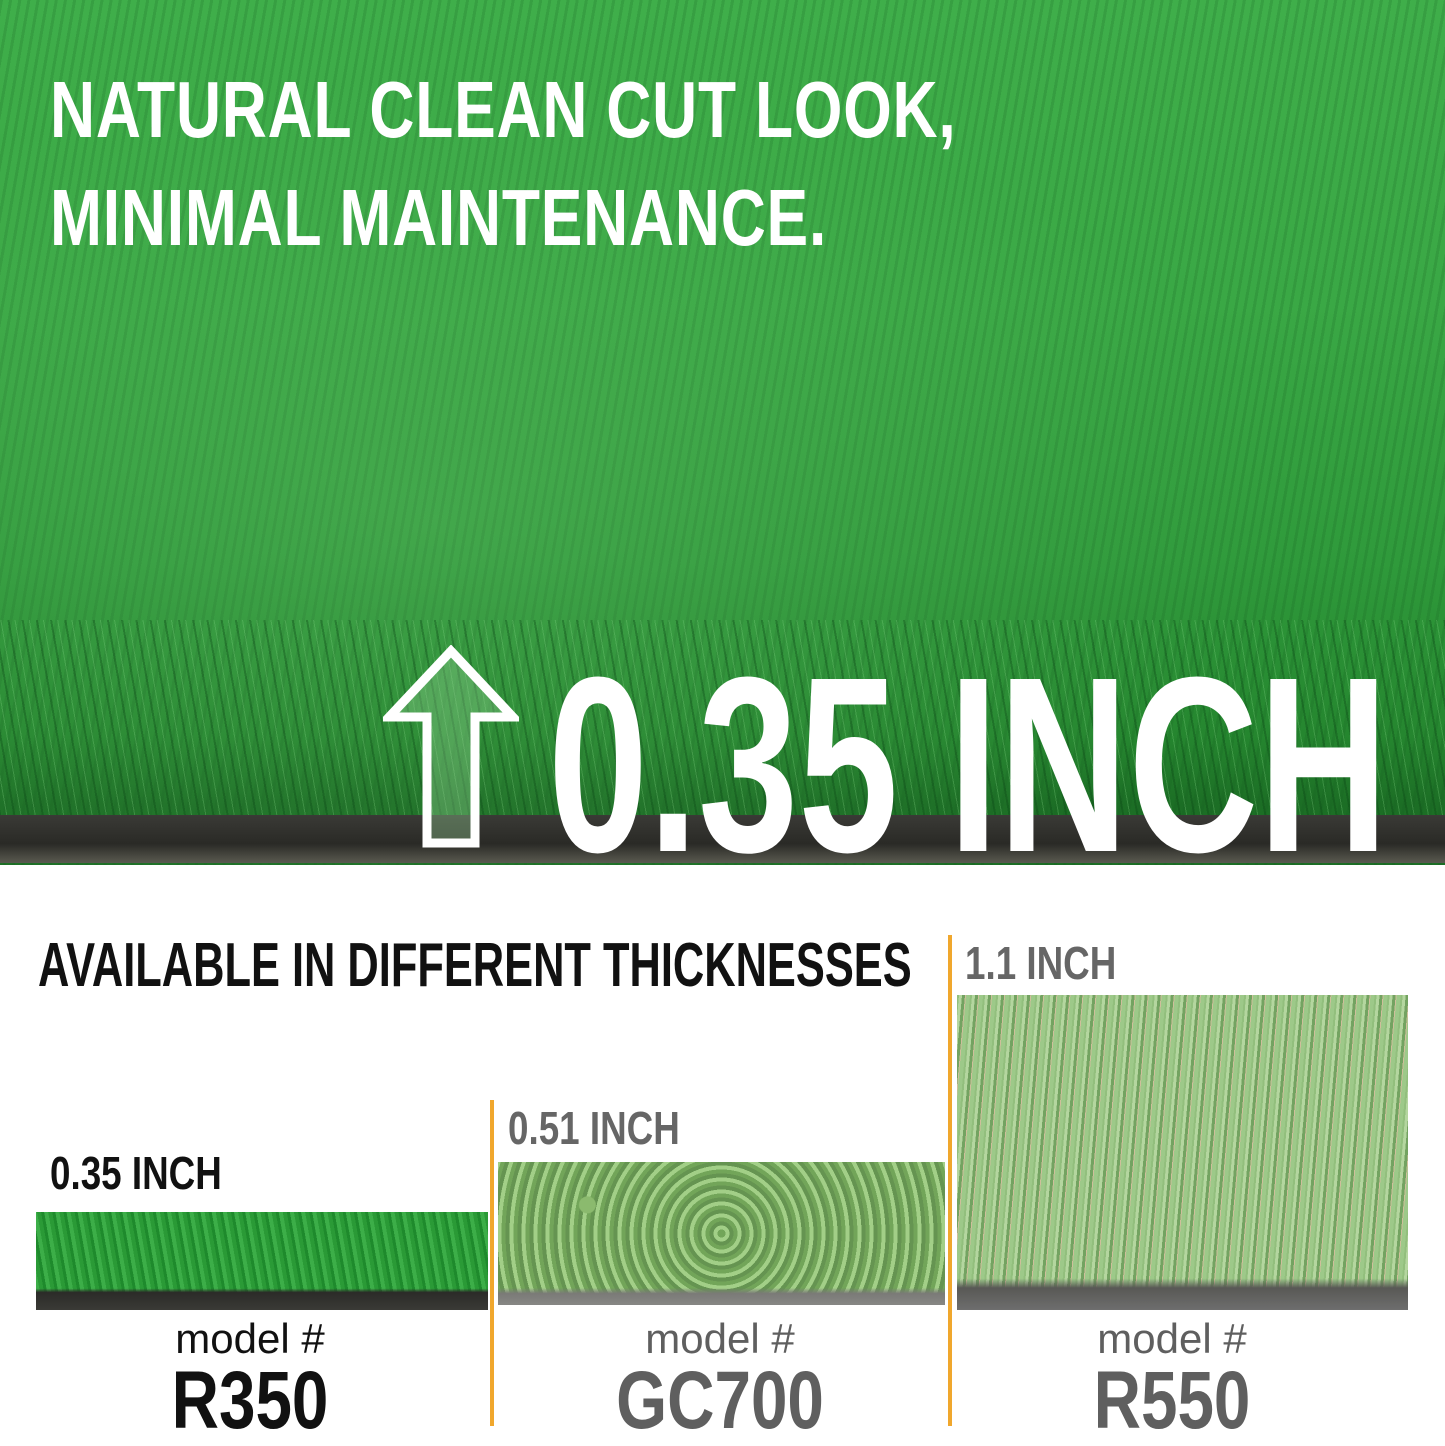 This screenshot has height=1446, width=1445. Describe the element at coordinates (503, 109) in the screenshot. I see `headline-line-1: NATURAL CLEAN CUT LOOK,` at that location.